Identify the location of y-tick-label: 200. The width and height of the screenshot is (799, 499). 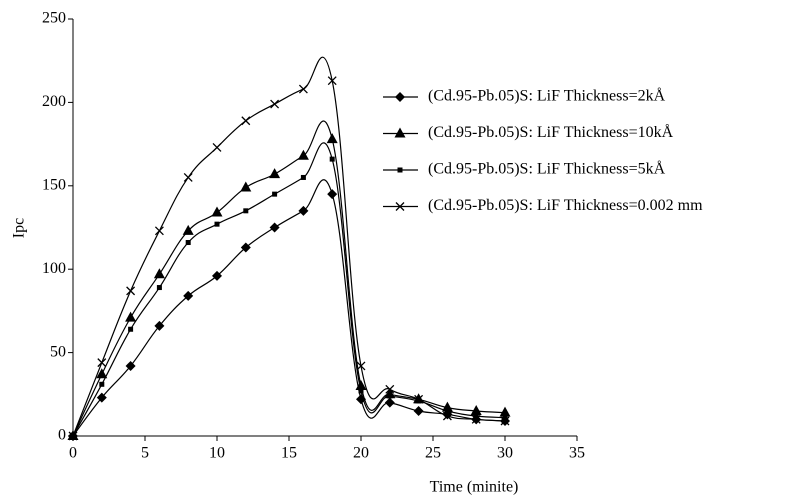
(54, 101).